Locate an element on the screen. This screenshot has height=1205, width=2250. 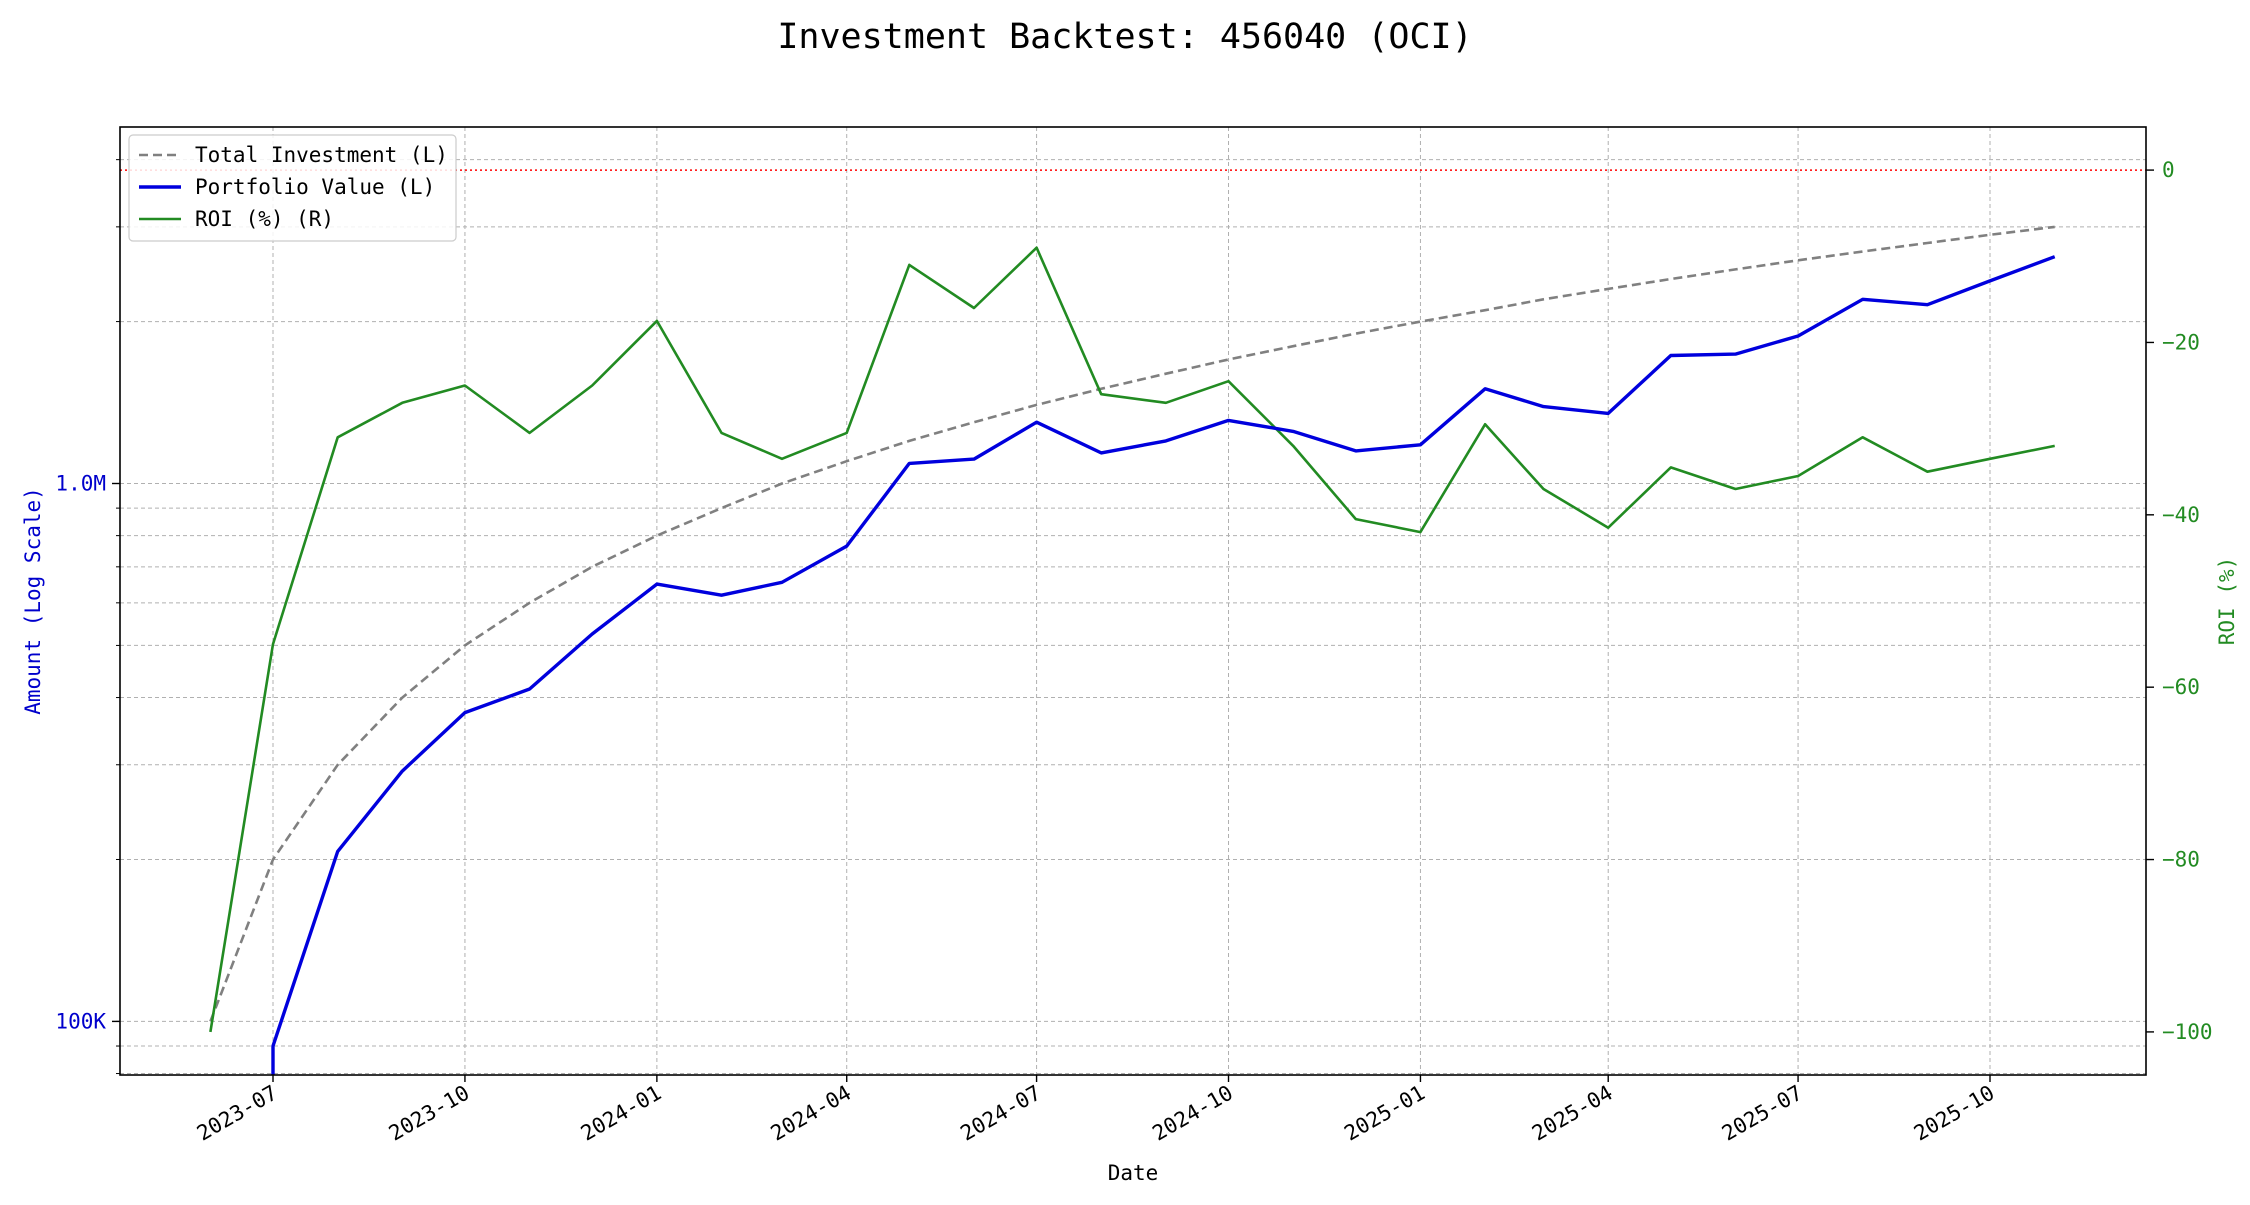
right-tick-label: −20 is located at coordinates (2181, 342).